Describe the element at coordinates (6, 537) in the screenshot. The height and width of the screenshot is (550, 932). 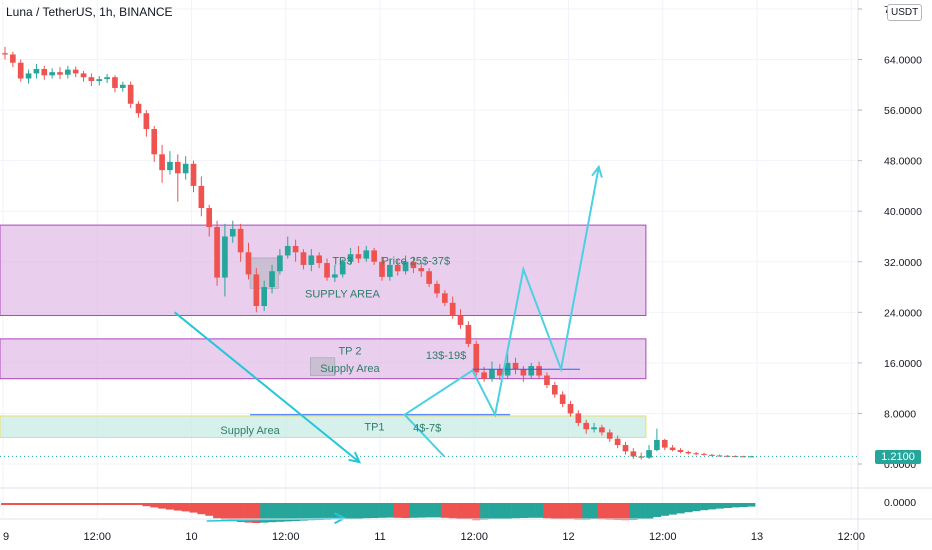
I see `x-tick-label: 9` at that location.